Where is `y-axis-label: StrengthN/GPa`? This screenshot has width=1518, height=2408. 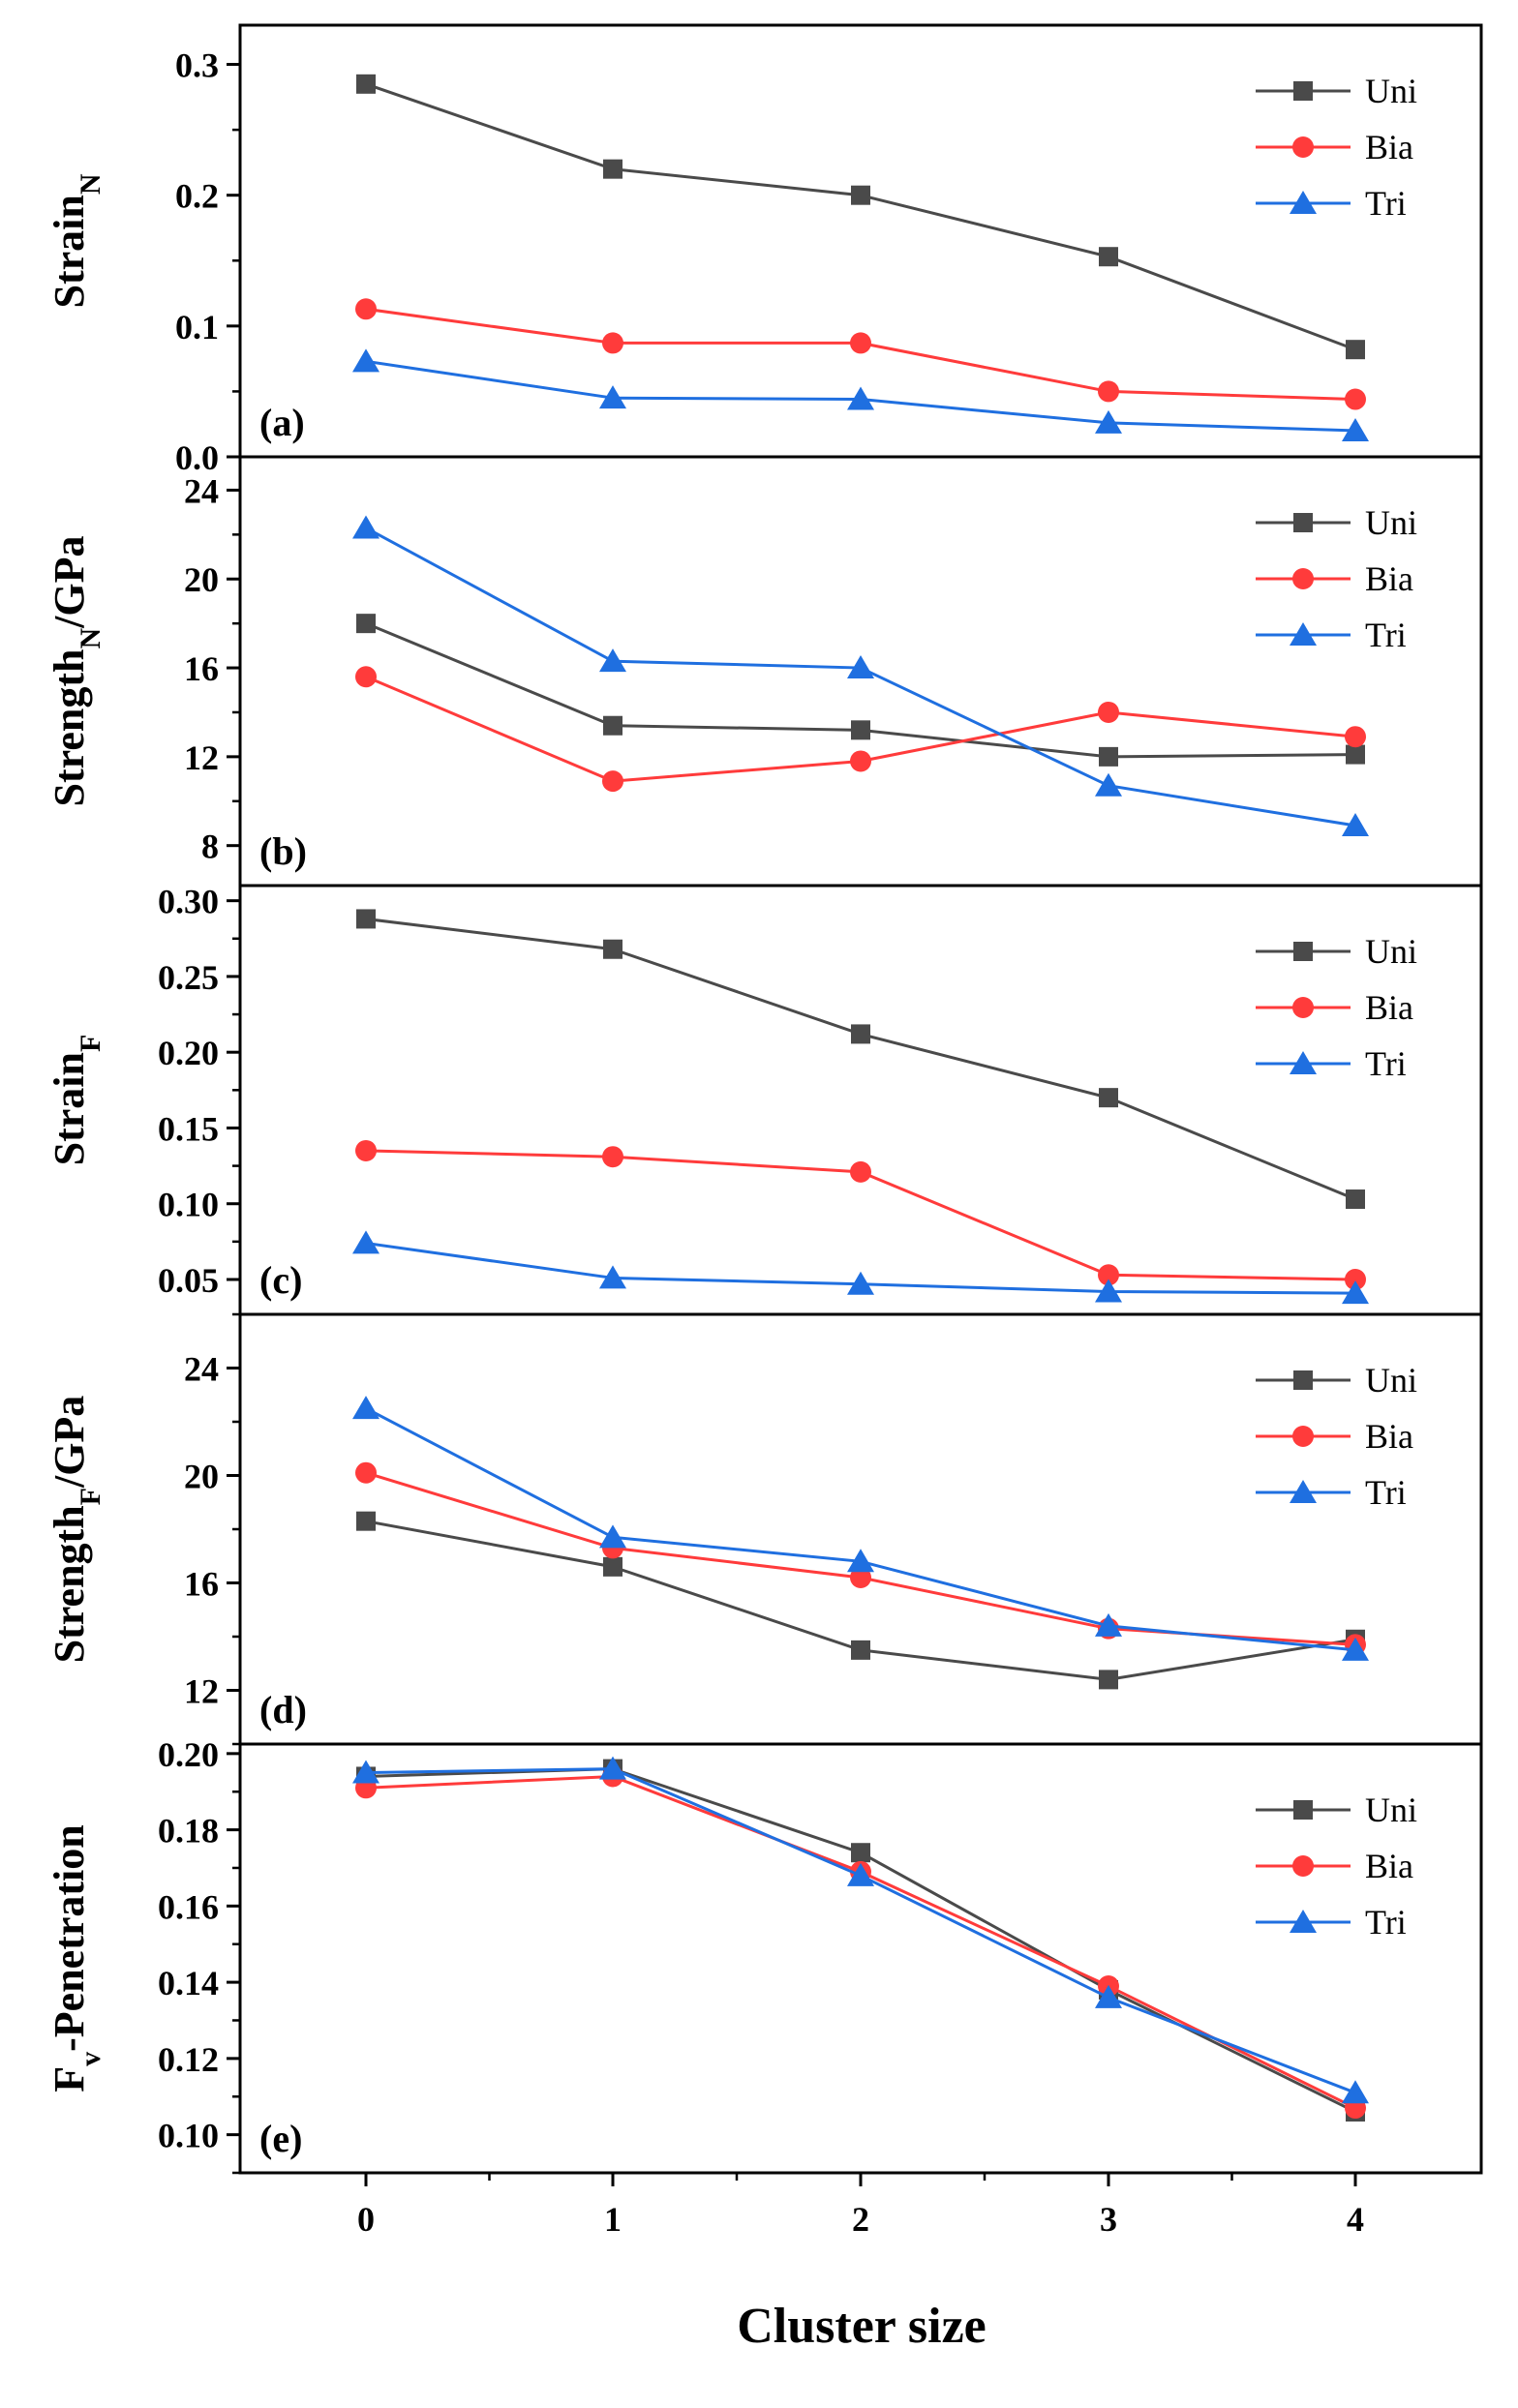
y-axis-label: StrengthN/GPa is located at coordinates (76, 671).